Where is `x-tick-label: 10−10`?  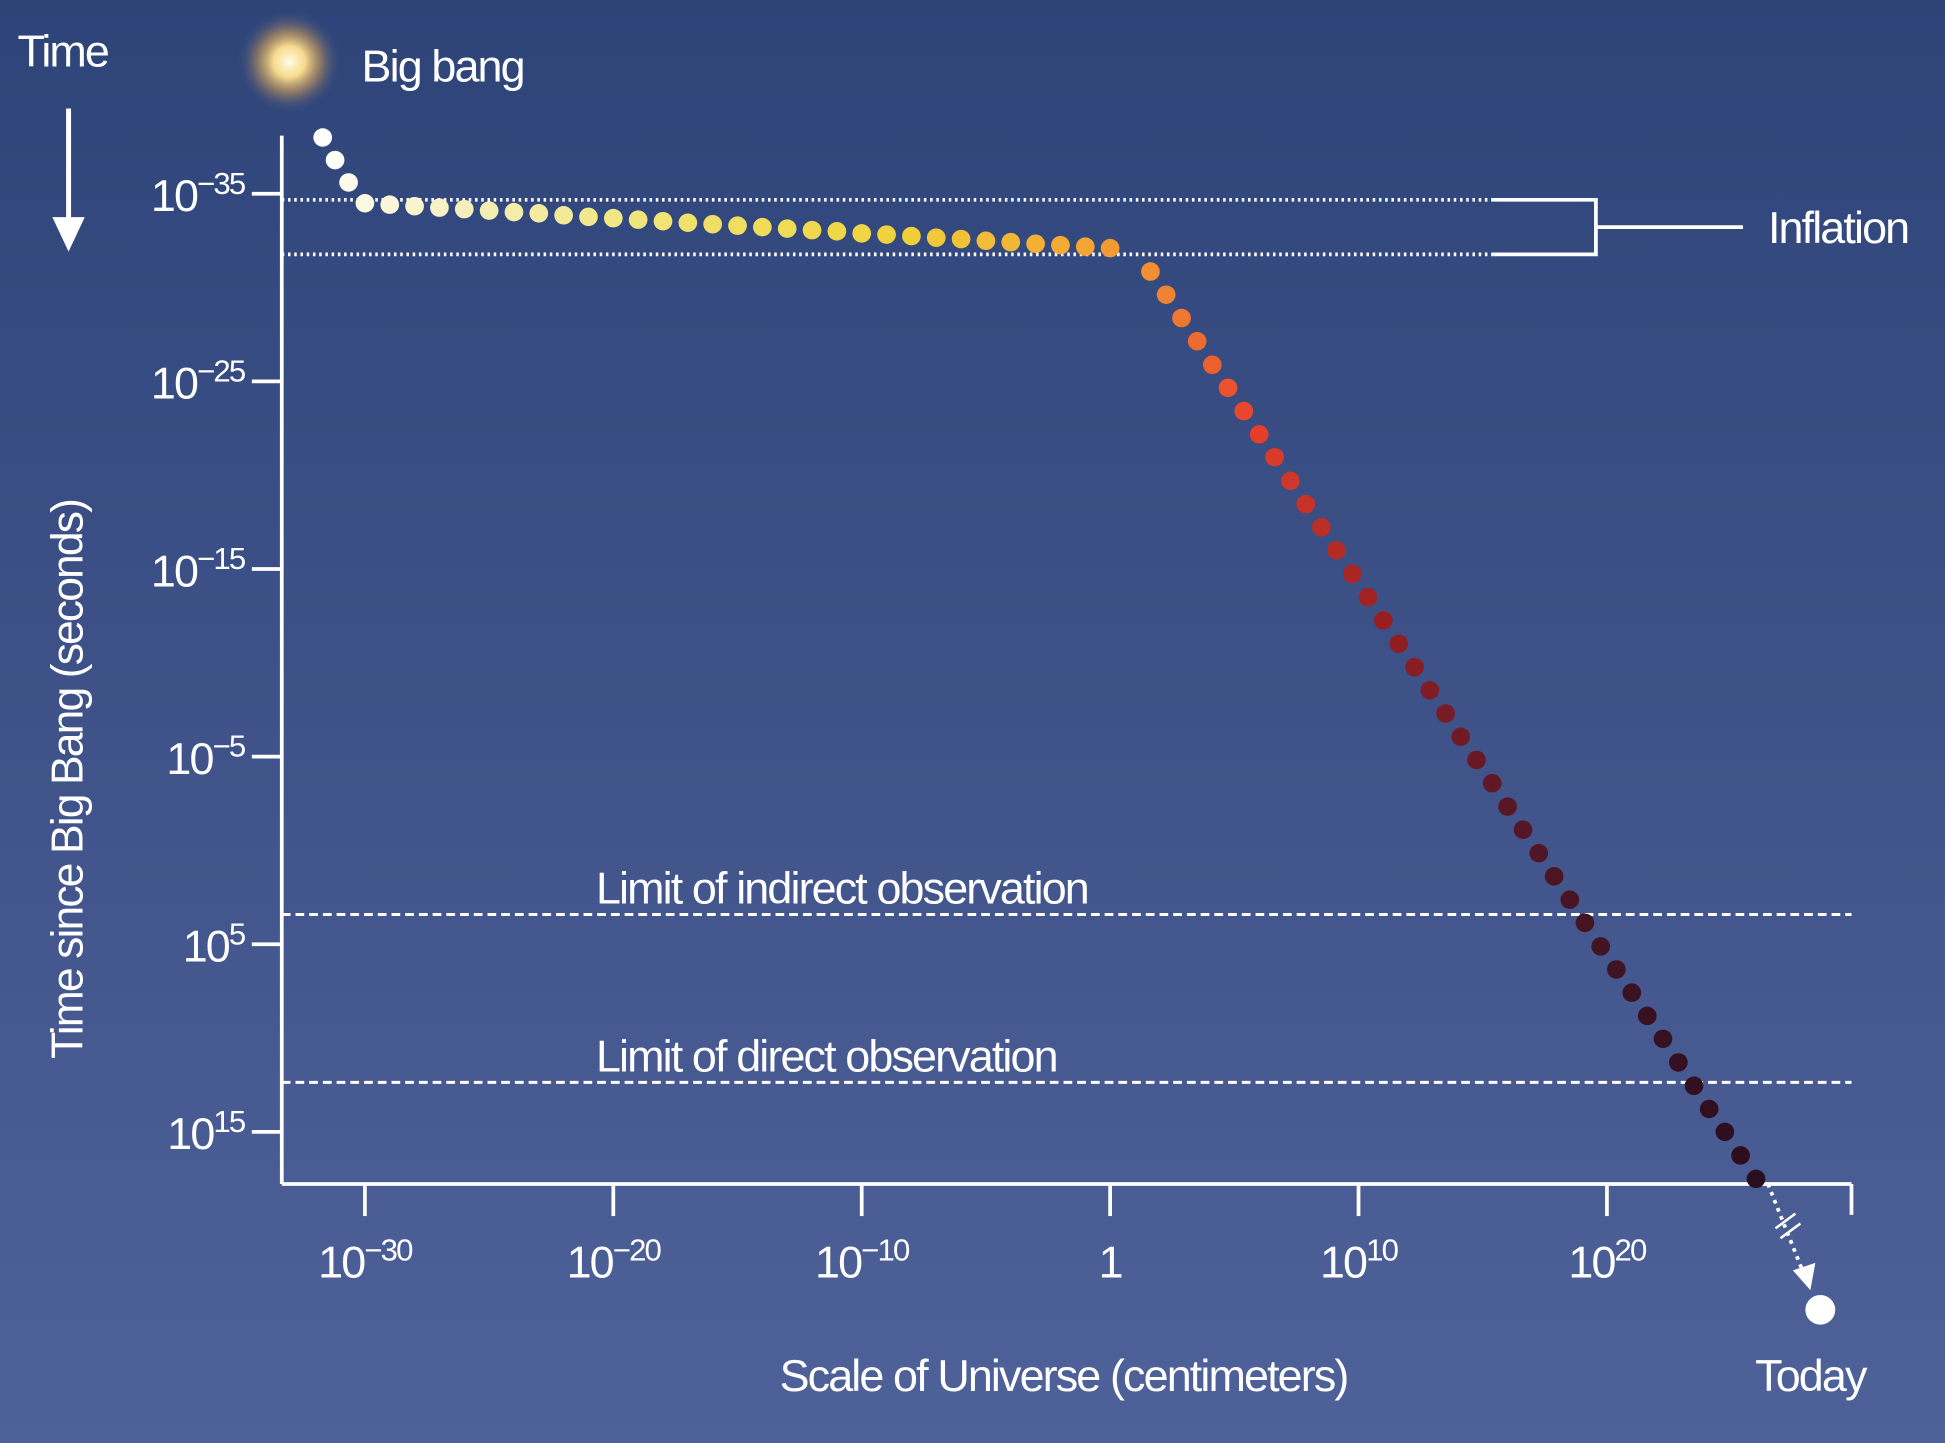
x-tick-label: 10−10 is located at coordinates (862, 1260).